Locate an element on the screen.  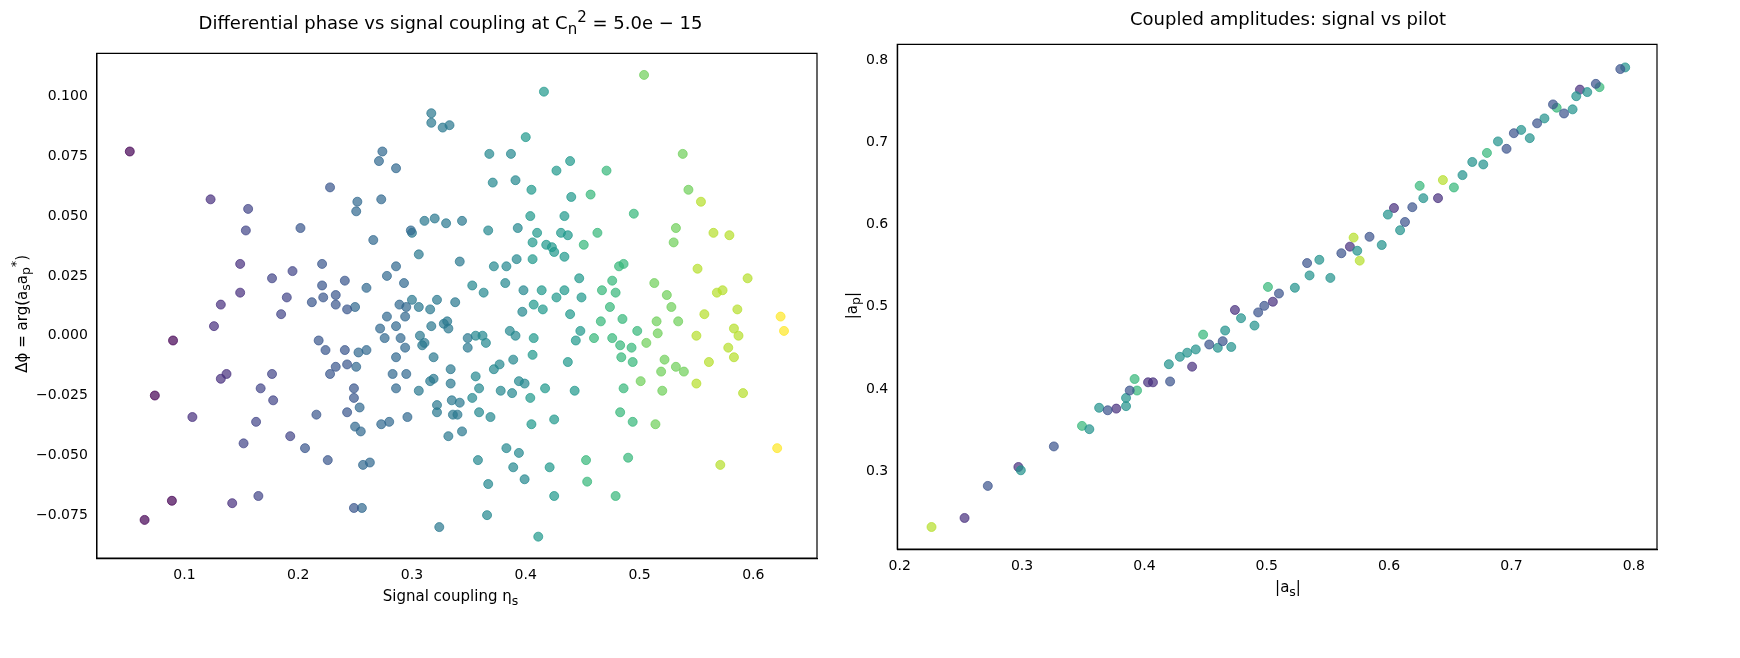
y-tick-label: 0.4 is located at coordinates (877, 387).